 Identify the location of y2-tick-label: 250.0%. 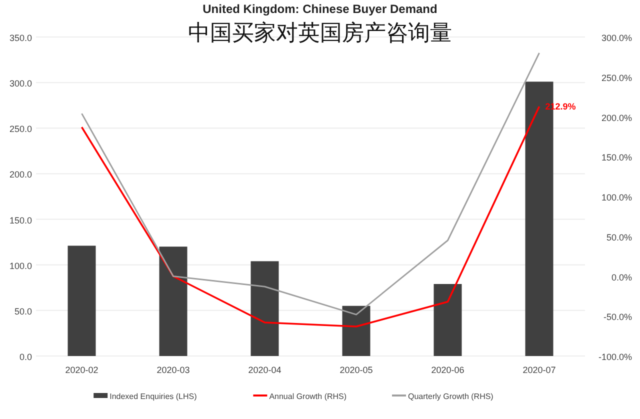
(616, 77).